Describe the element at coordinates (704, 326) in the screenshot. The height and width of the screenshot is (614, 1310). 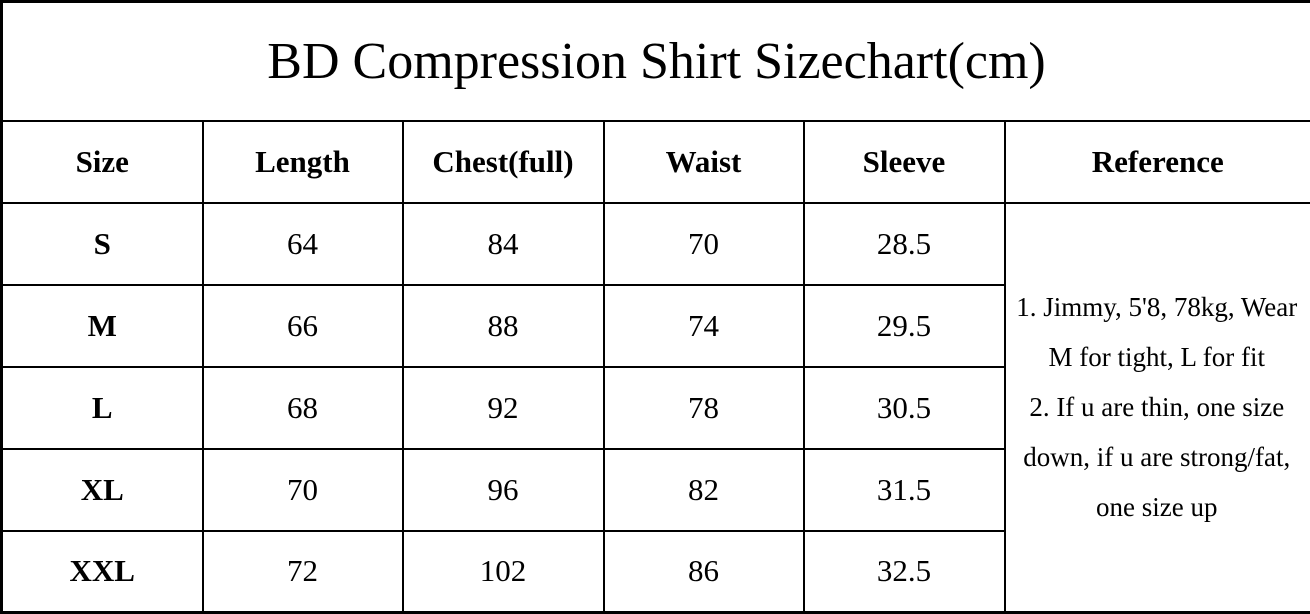
I see `cell-waist: 74` at that location.